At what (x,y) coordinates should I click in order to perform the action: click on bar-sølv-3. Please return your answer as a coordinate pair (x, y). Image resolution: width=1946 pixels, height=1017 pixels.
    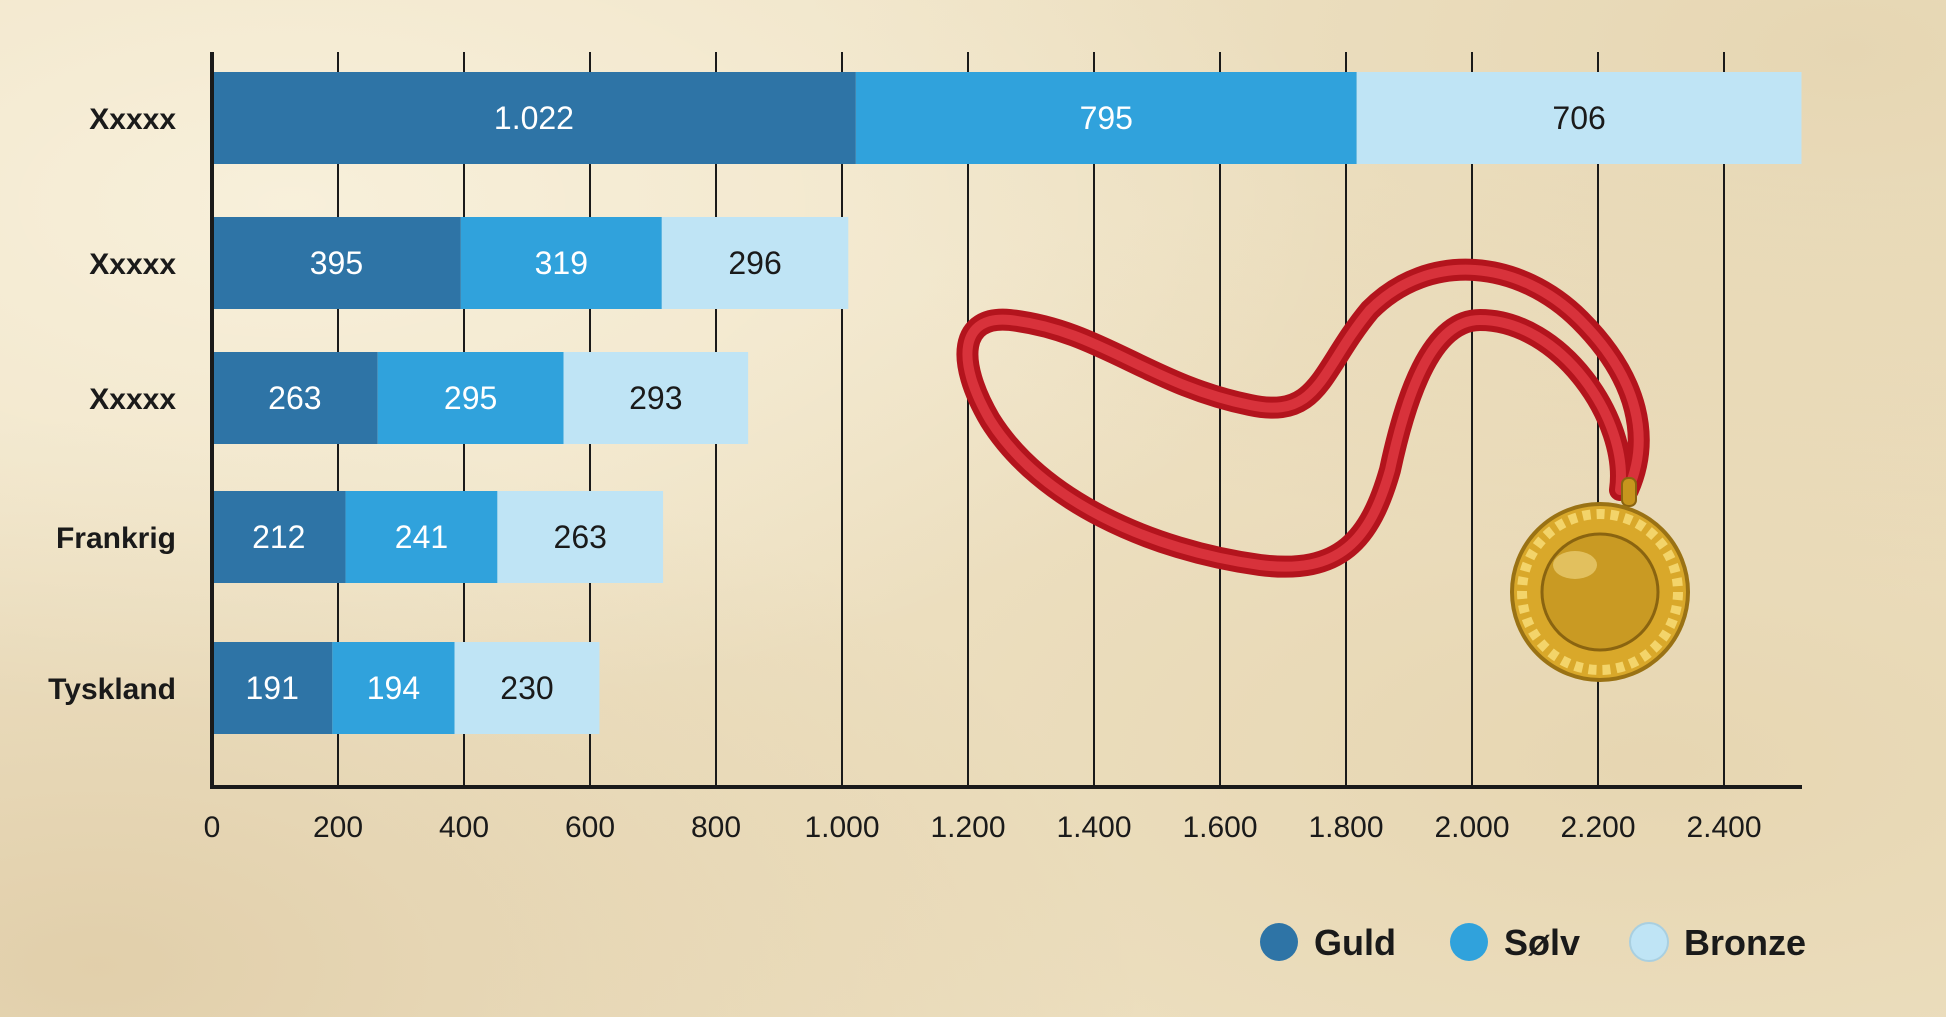
    Looking at the image, I should click on (421, 537).